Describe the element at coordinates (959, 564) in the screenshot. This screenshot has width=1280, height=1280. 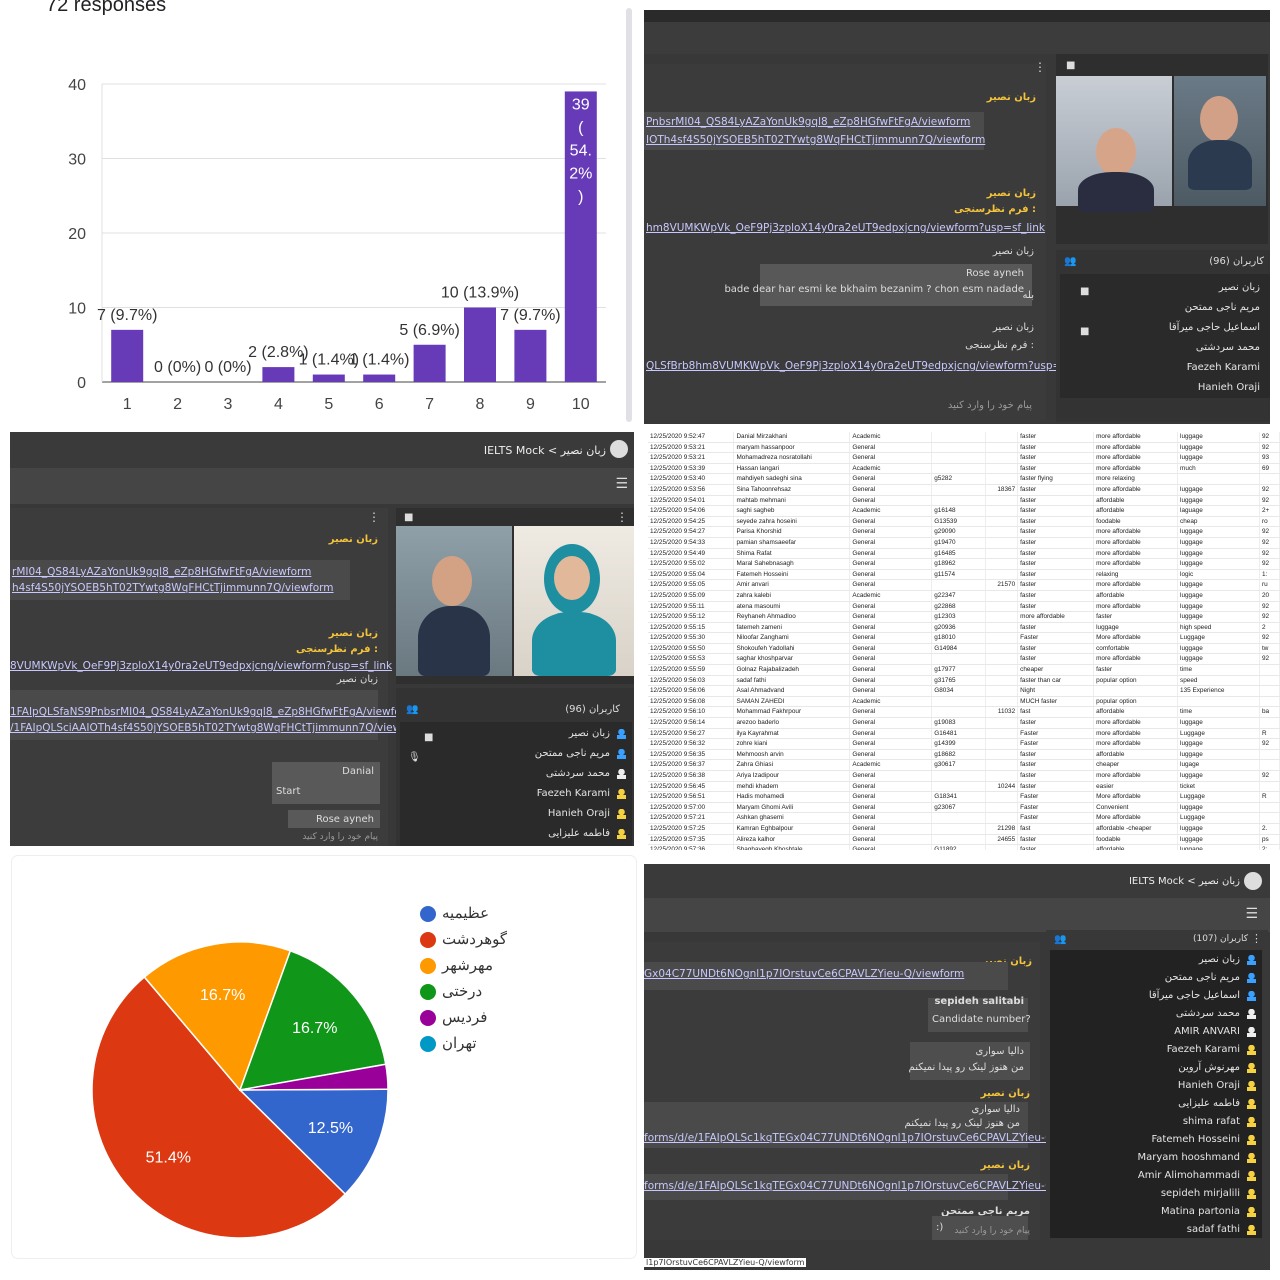
I see `table-cell: g18962` at that location.